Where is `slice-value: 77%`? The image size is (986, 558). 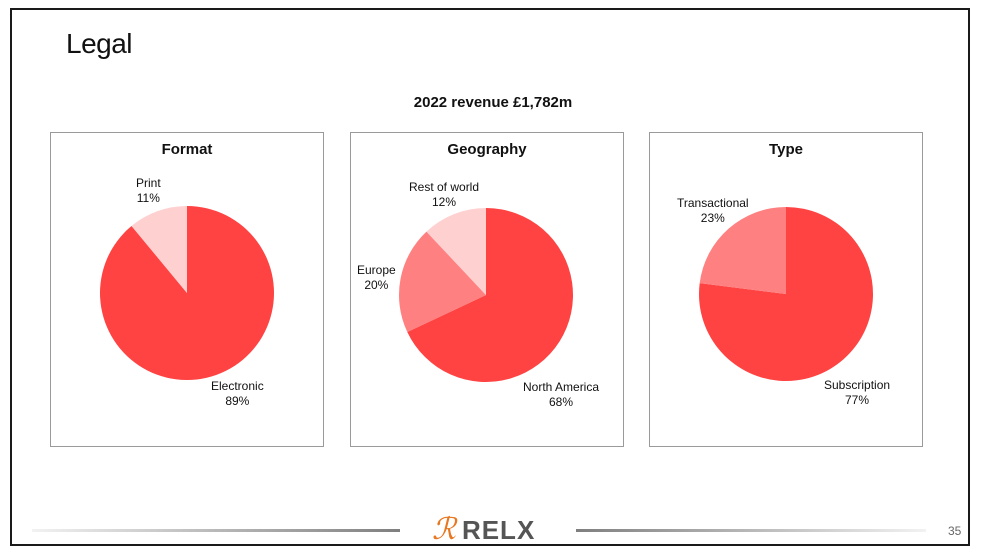
slice-value: 77% is located at coordinates (857, 400).